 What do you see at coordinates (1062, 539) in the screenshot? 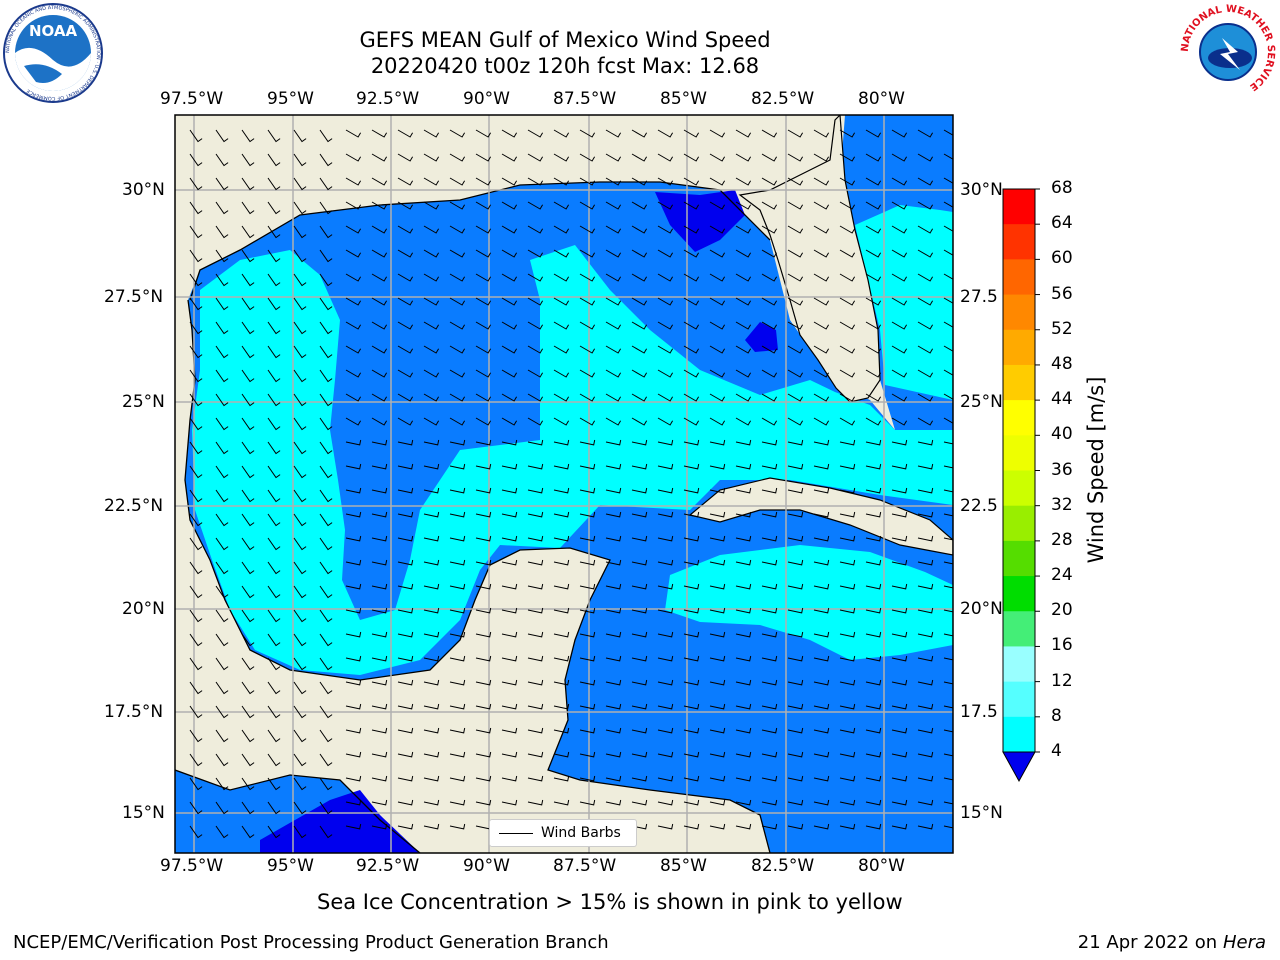
I see `colorbar-level-label: 28` at bounding box center [1062, 539].